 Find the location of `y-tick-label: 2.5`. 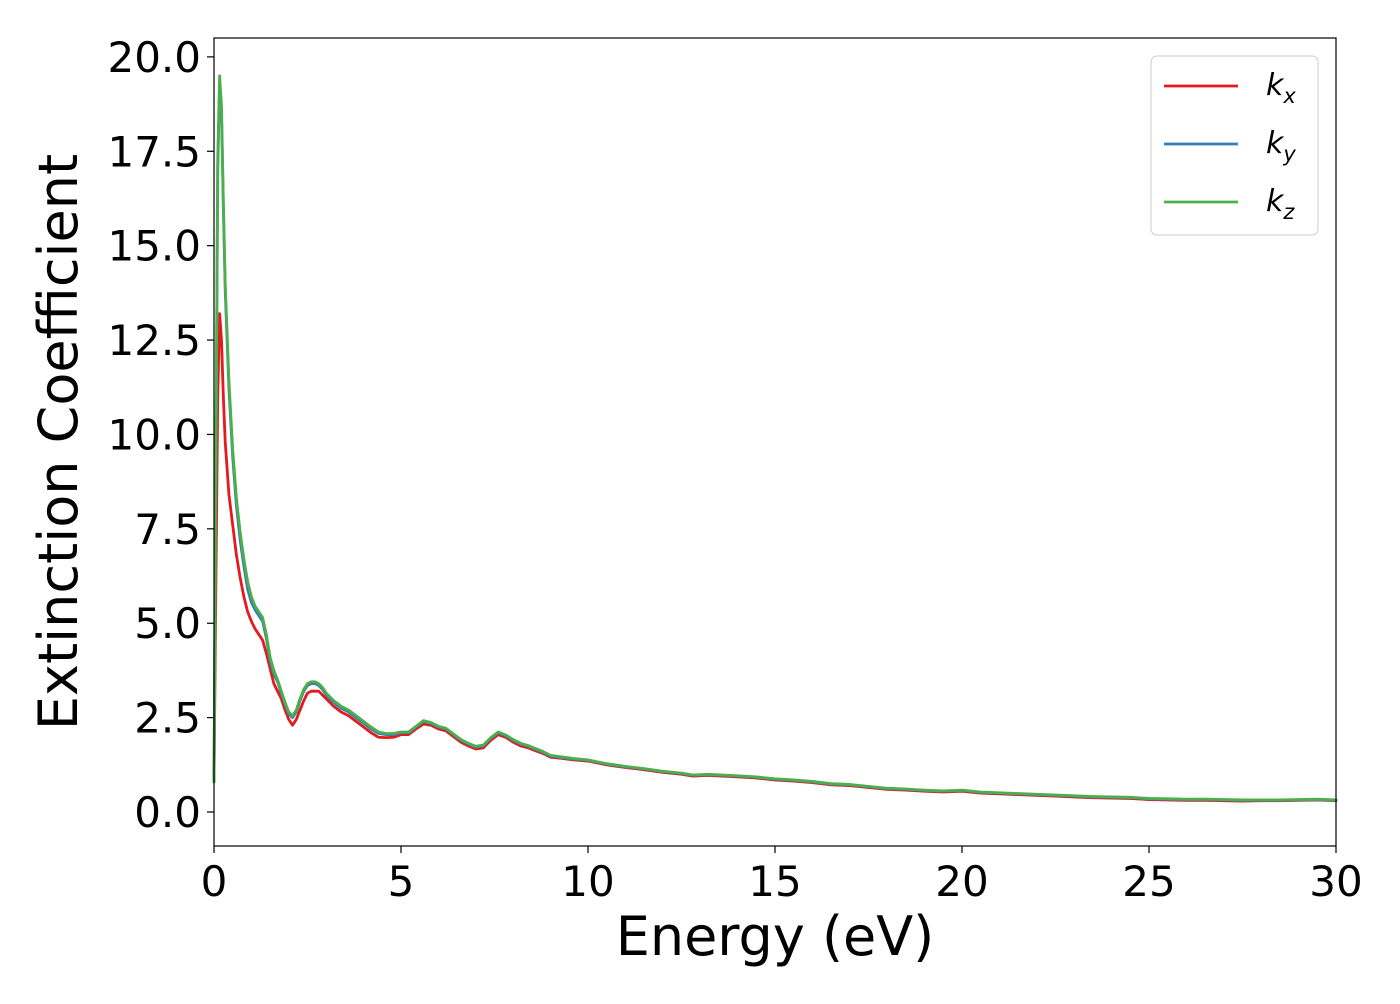

y-tick-label: 2.5 is located at coordinates (167, 718).